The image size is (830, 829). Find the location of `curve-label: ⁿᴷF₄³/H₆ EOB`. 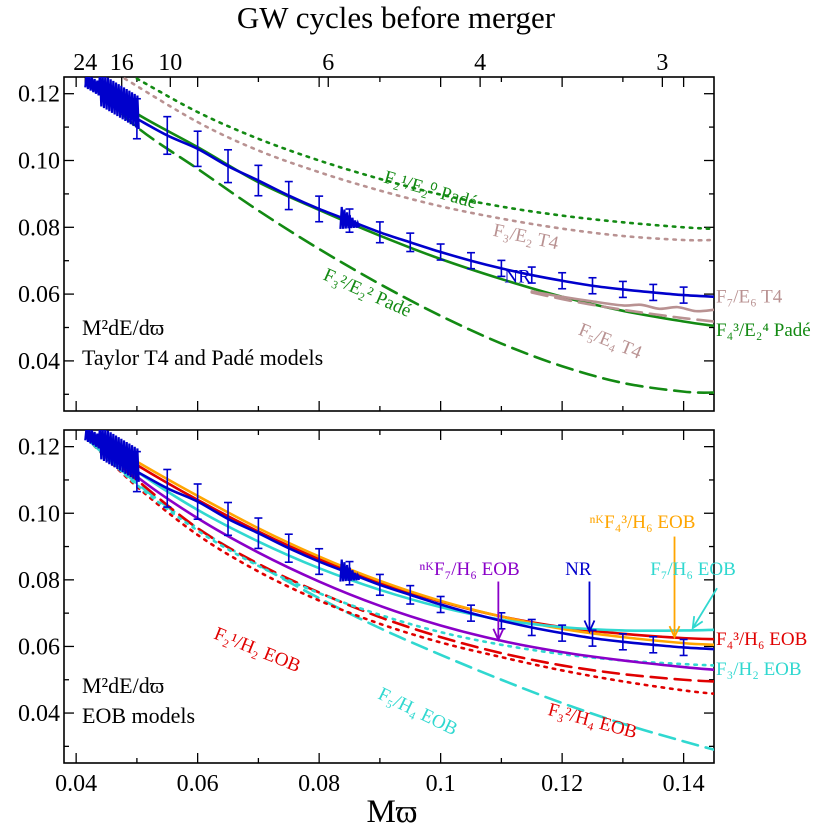

curve-label: ⁿᴷF₄³/H₆ EOB is located at coordinates (642, 522).